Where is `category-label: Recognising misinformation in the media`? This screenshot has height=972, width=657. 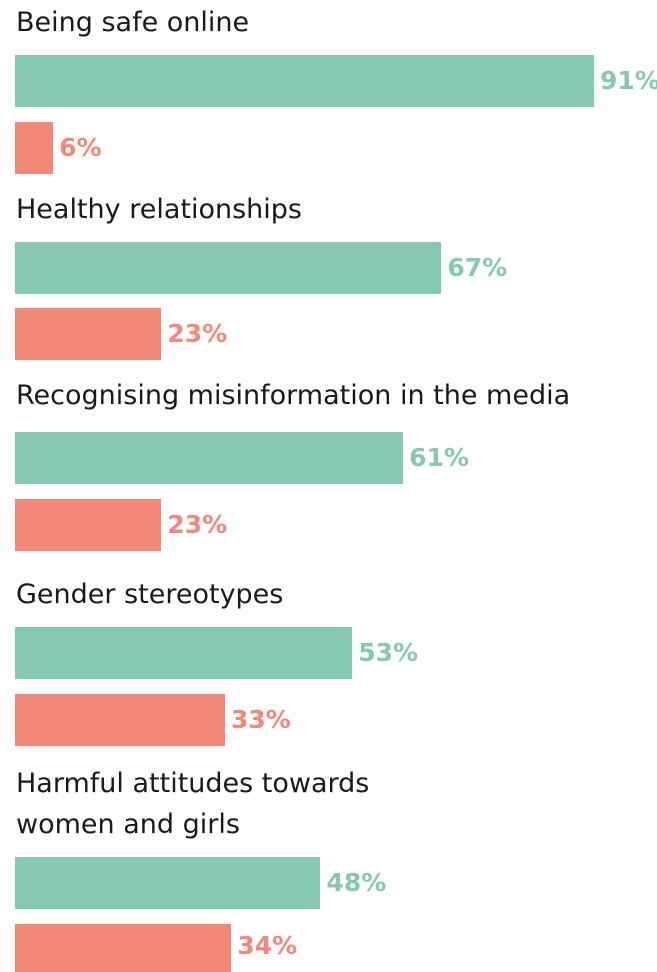 category-label: Recognising misinformation in the media is located at coordinates (293, 395).